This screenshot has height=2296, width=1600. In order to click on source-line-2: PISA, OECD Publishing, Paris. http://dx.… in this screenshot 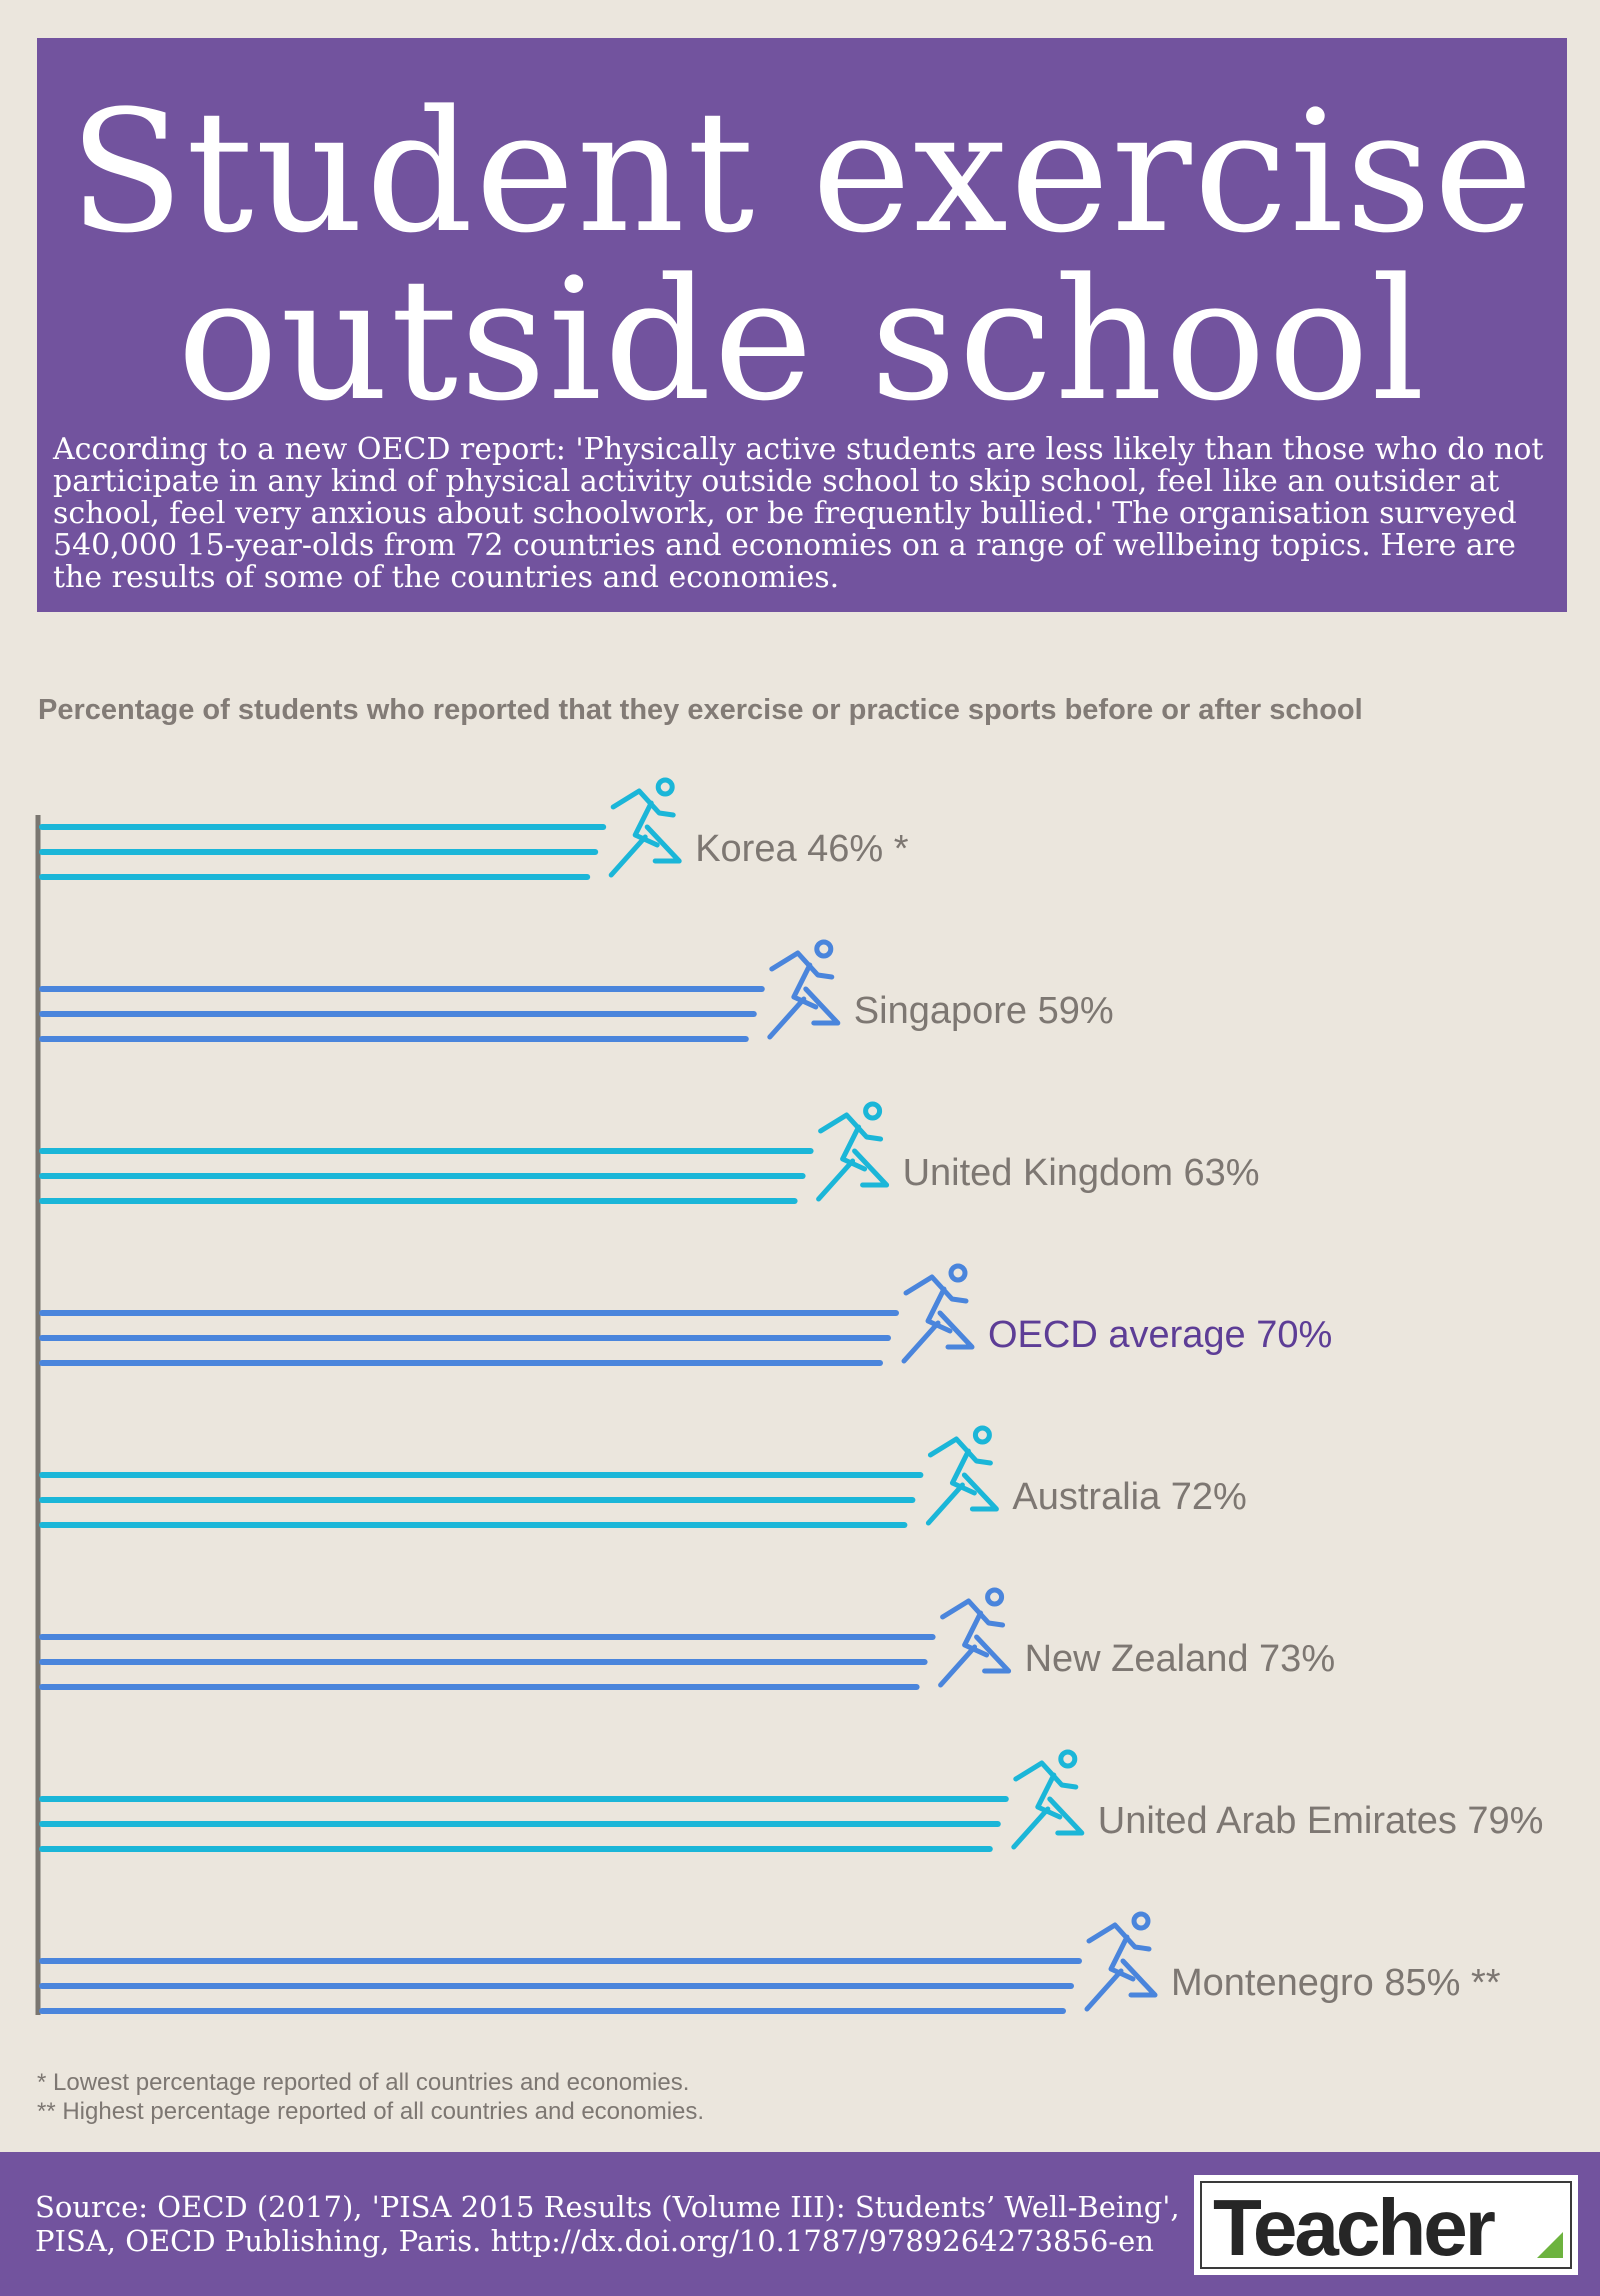, I will do `click(594, 2241)`.